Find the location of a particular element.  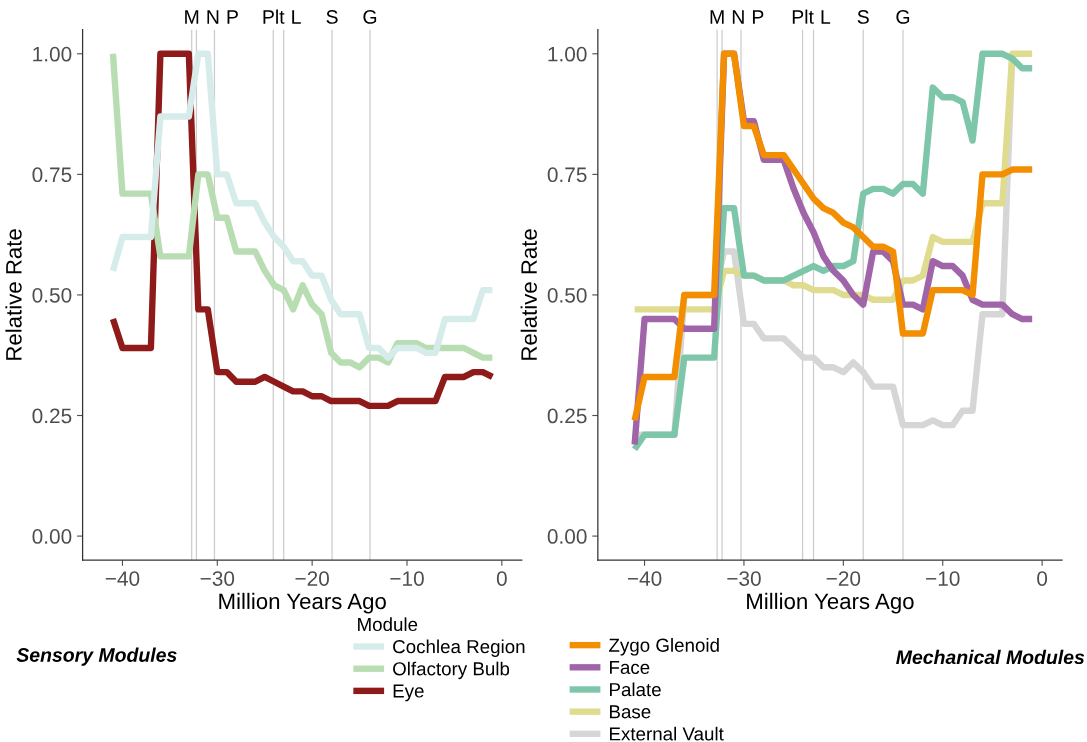

legend-label: Palate is located at coordinates (635, 689).